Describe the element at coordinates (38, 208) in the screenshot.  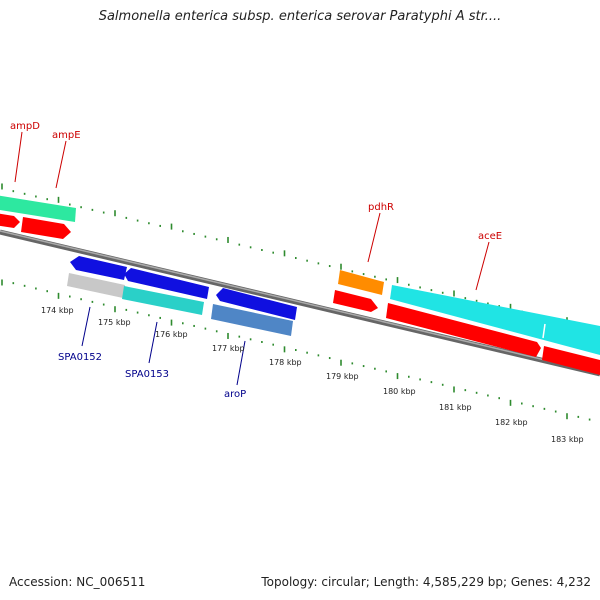
I see `feature-green-cyan` at that location.